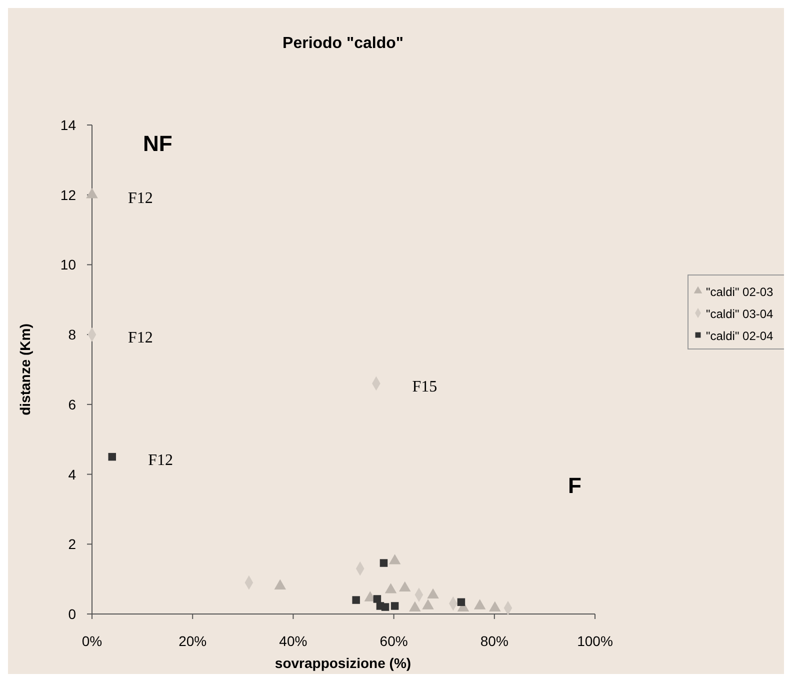  What do you see at coordinates (740, 314) in the screenshot?
I see `legend-label: "caldi" 03-04` at bounding box center [740, 314].